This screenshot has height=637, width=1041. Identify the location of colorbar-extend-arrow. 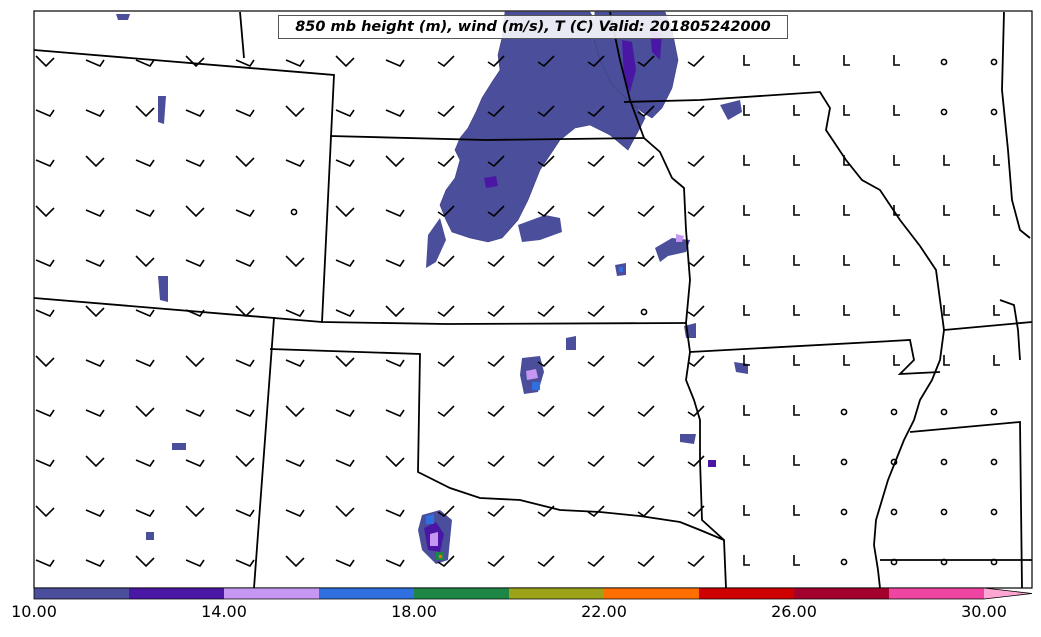
(1008, 593).